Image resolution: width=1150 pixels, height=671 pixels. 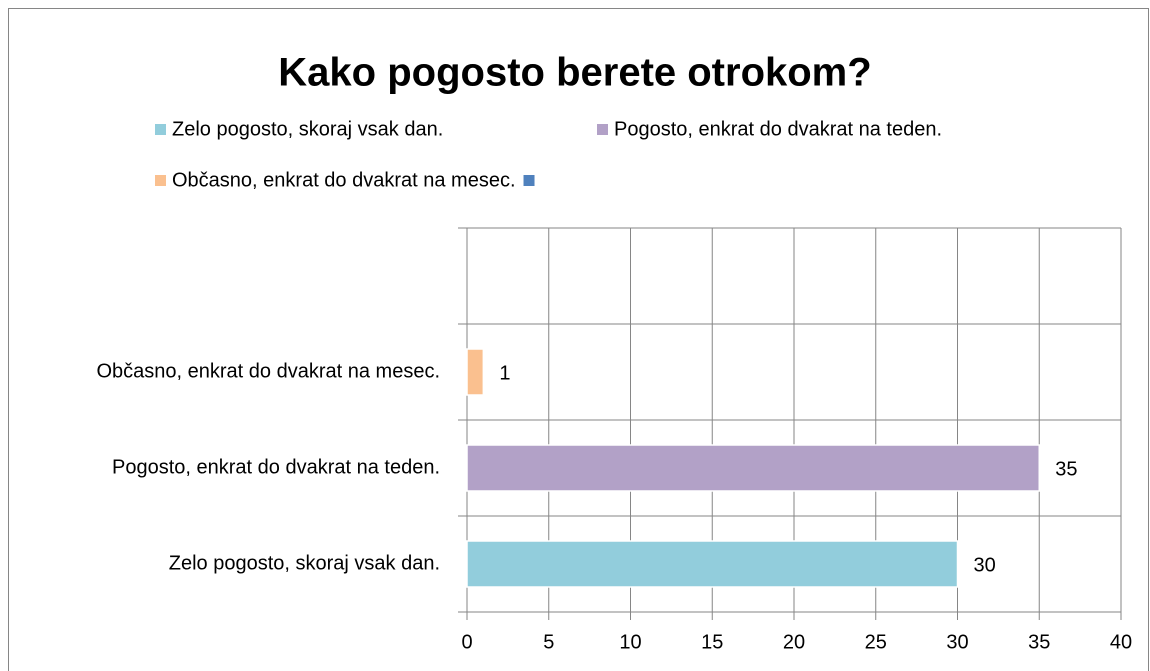 What do you see at coordinates (574, 73) in the screenshot?
I see `chart-title: Kako pogosto berete otrokom?` at bounding box center [574, 73].